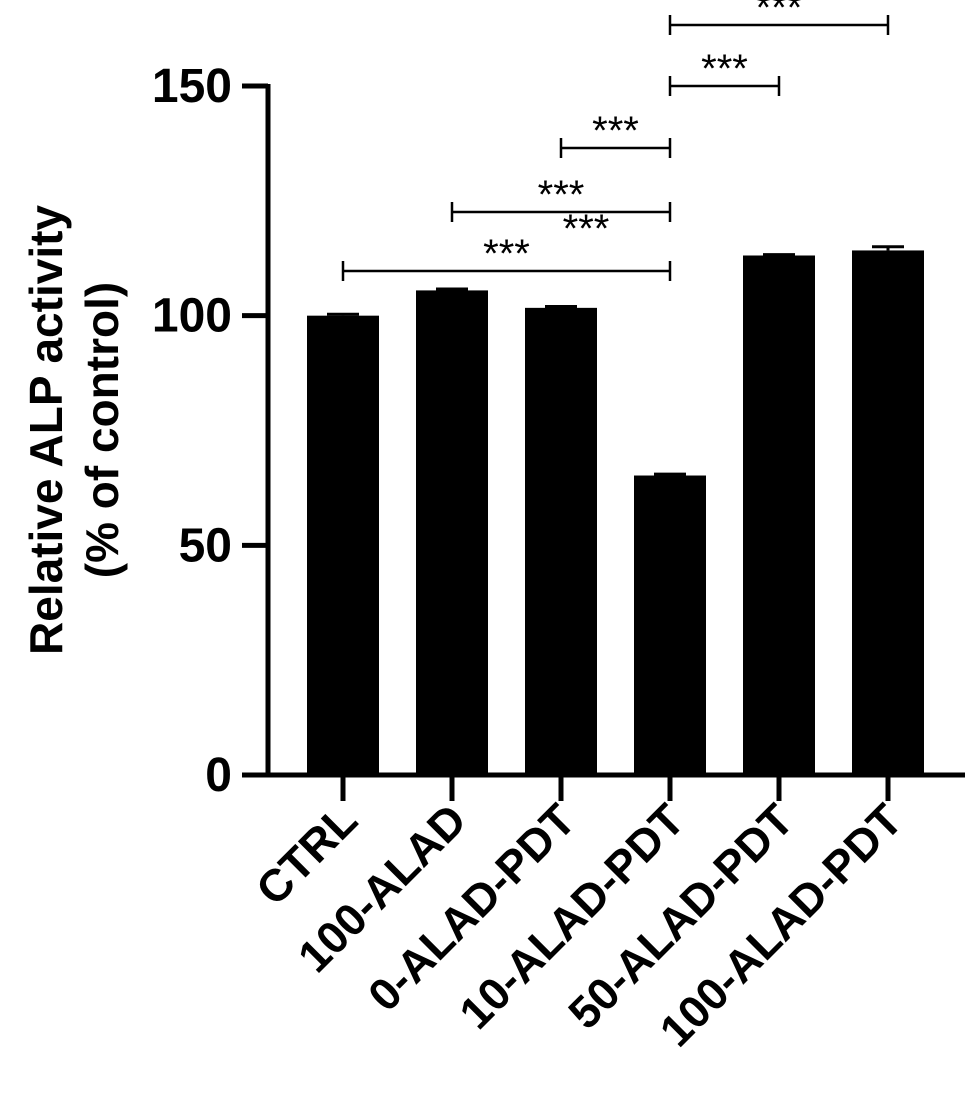 The height and width of the screenshot is (1112, 967). Describe the element at coordinates (102, 430) in the screenshot. I see `y-axis-label-units: (% of control)` at that location.